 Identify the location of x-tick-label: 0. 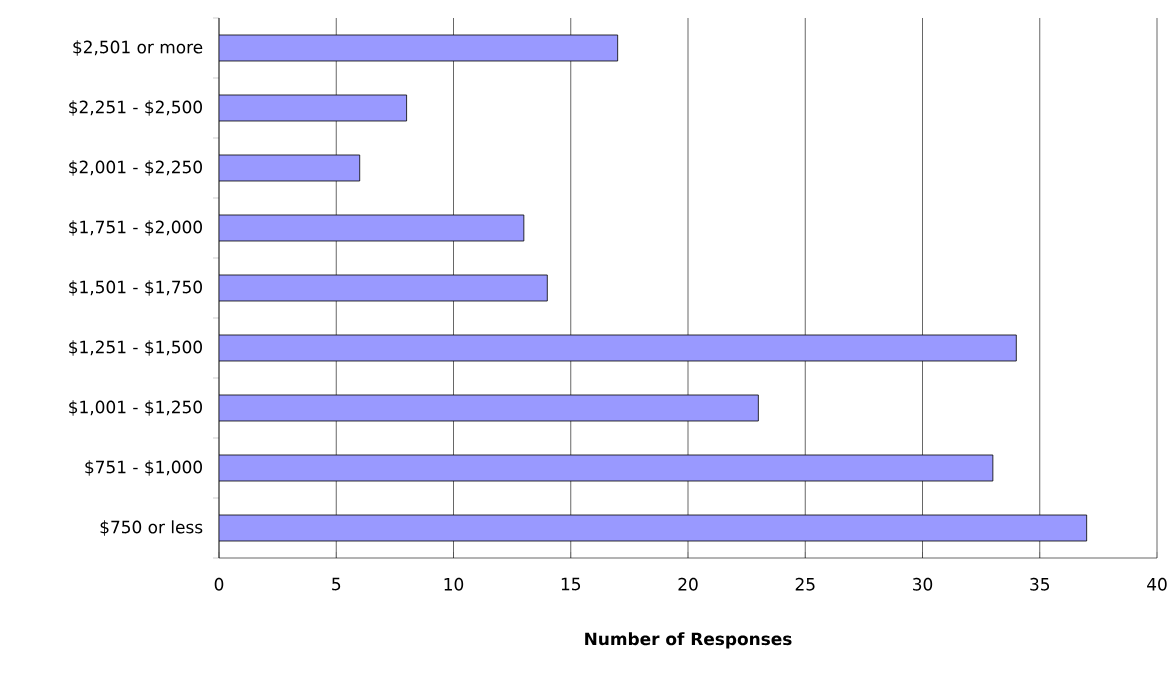
(219, 584).